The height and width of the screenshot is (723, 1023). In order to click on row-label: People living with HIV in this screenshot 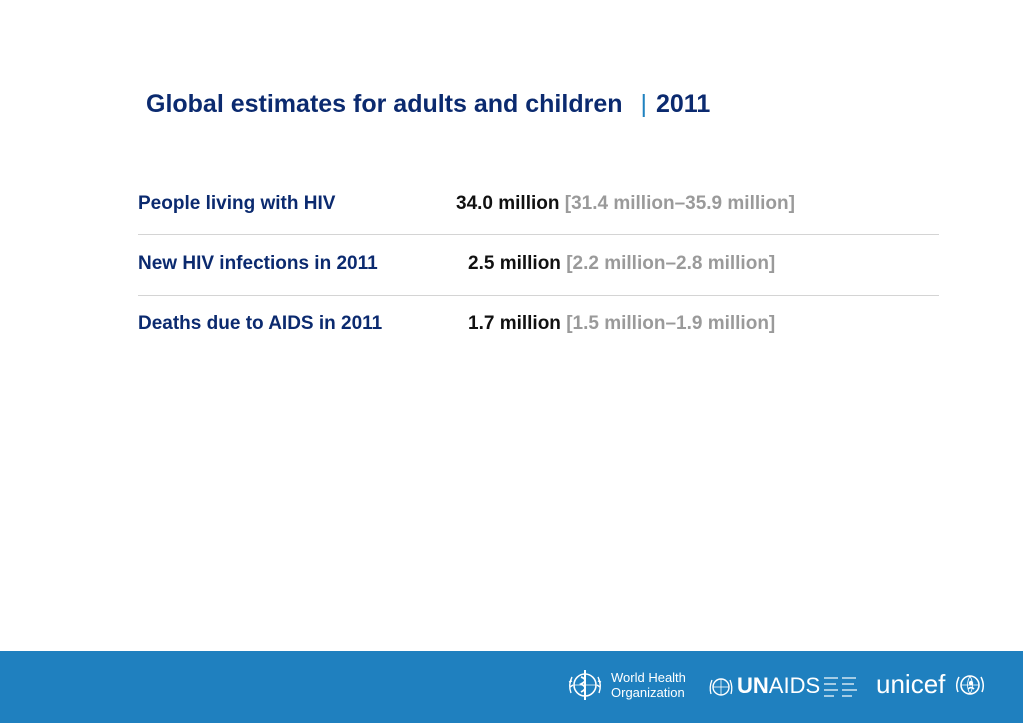, I will do `click(237, 203)`.